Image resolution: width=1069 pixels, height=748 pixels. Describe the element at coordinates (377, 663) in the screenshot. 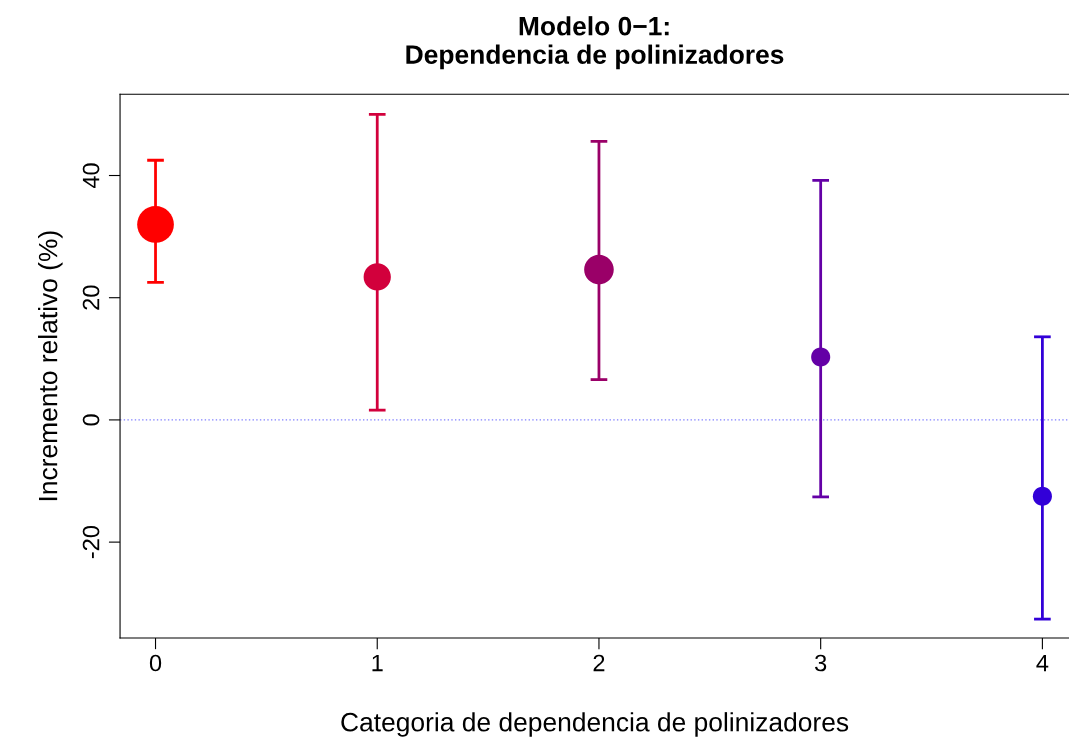

I see `x-tick-label: 1` at that location.